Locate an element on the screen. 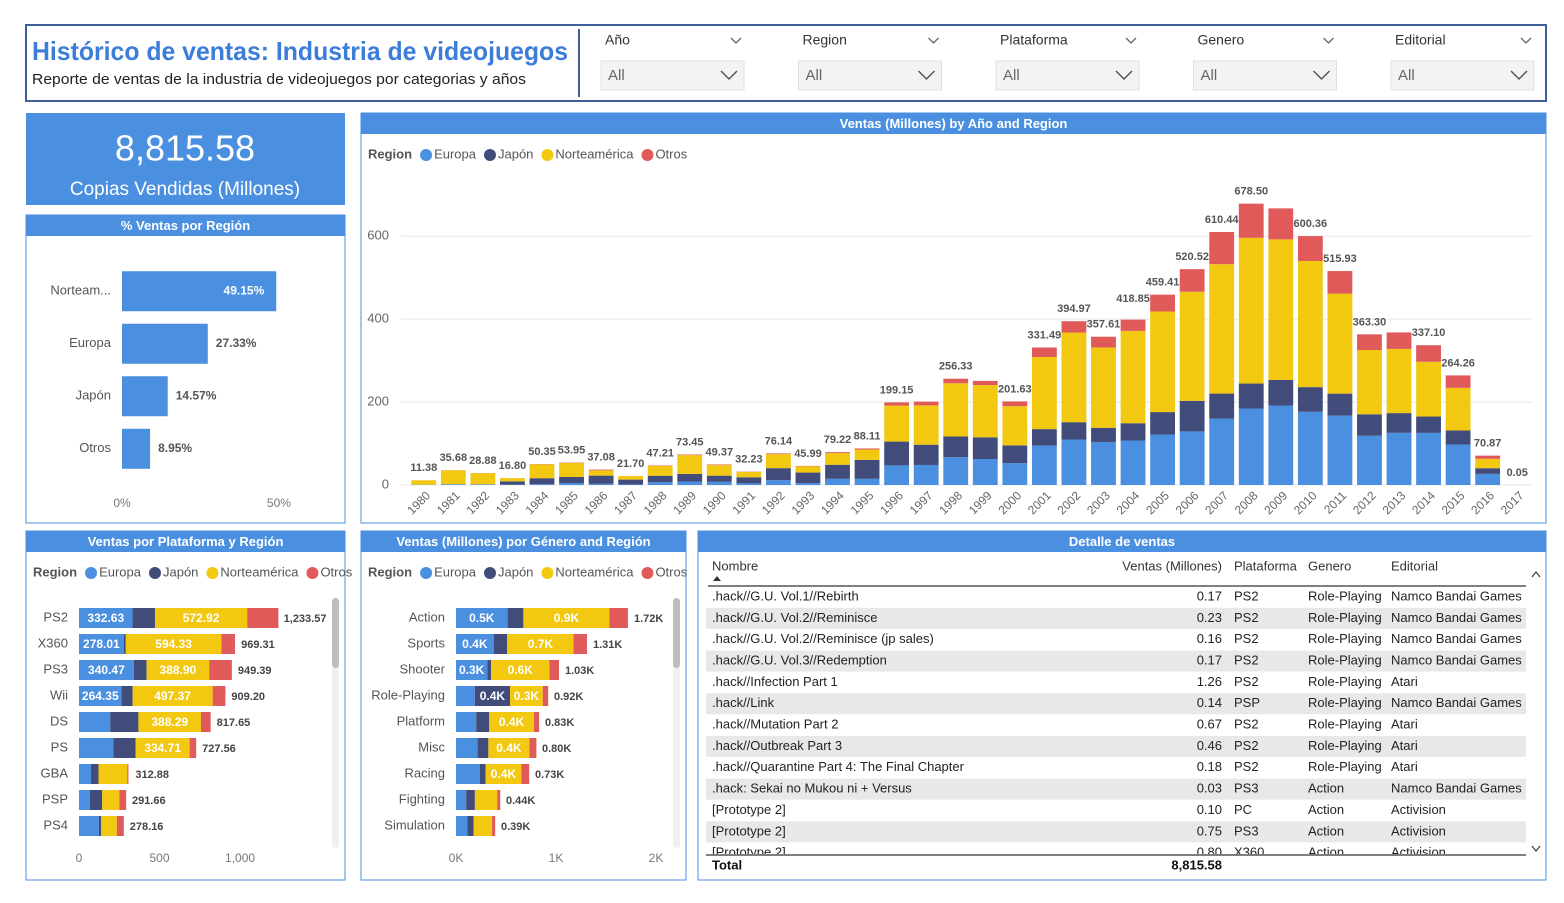 The width and height of the screenshot is (1564, 903). data-label: 0.6K is located at coordinates (521, 670).